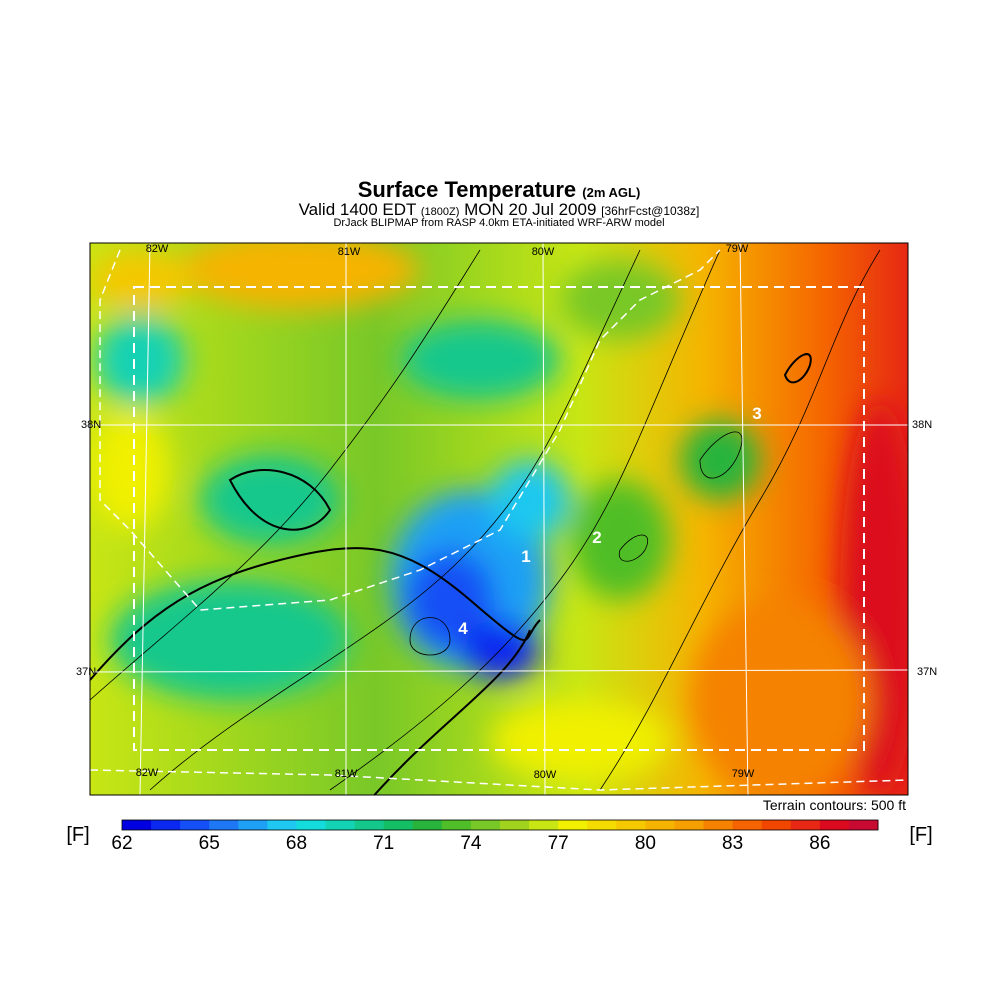  Describe the element at coordinates (819, 843) in the screenshot. I see `colorbar-tick-label: 86` at that location.